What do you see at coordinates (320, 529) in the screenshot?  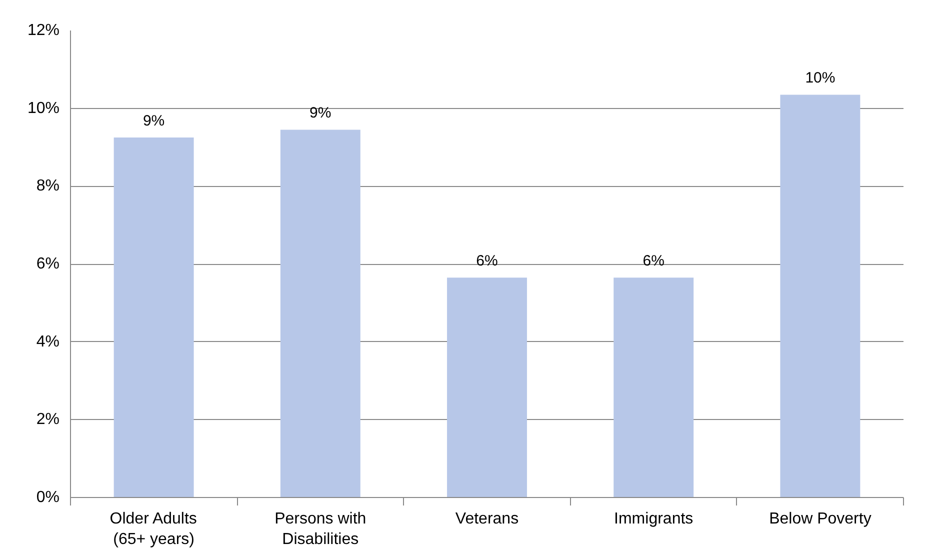 I see `x-tick-label: Persons with Disabilities` at bounding box center [320, 529].